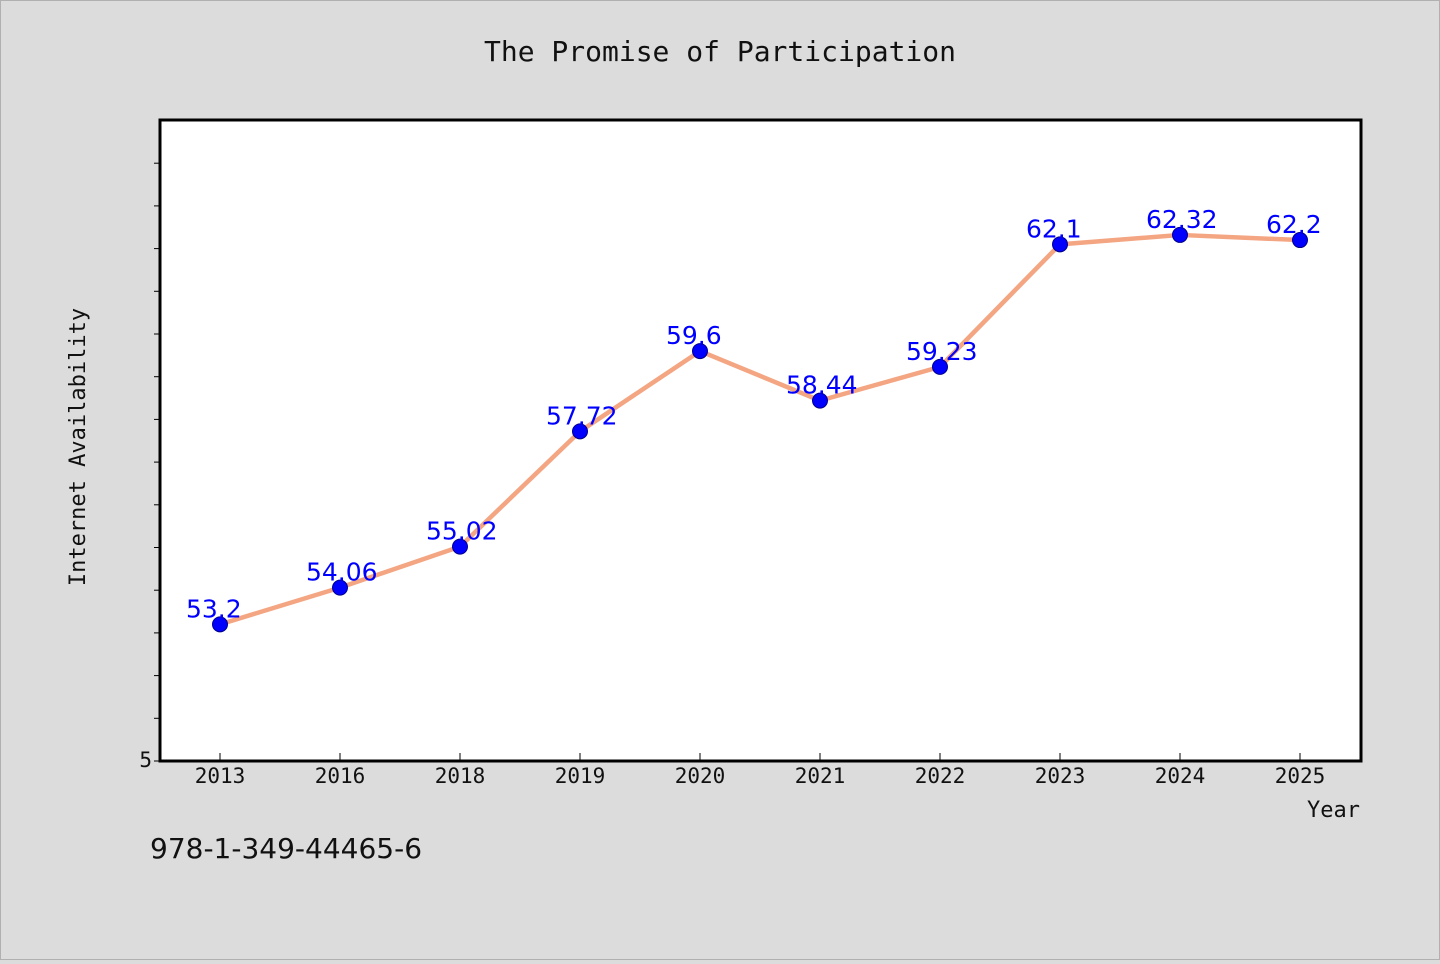 This screenshot has width=1440, height=964. Describe the element at coordinates (760, 770) in the screenshot. I see `x-axis-ticks: 2013 2016 2018 2019 2020 2021 2022 2023 2024 2025` at that location.